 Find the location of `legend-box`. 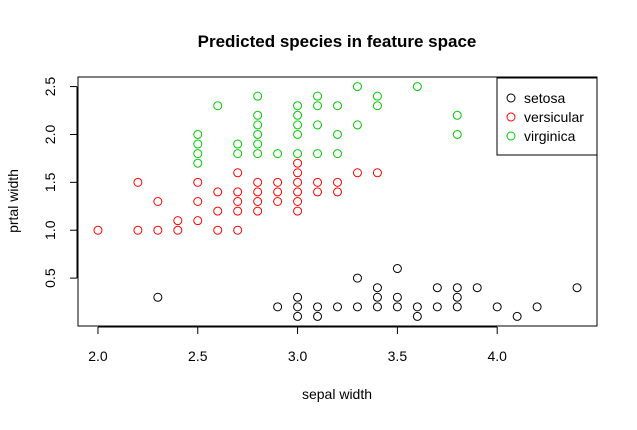

legend-box is located at coordinates (547, 116).